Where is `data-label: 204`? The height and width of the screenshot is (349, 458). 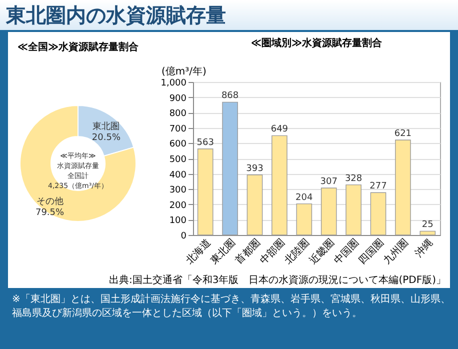 data-label: 204 is located at coordinates (305, 197).